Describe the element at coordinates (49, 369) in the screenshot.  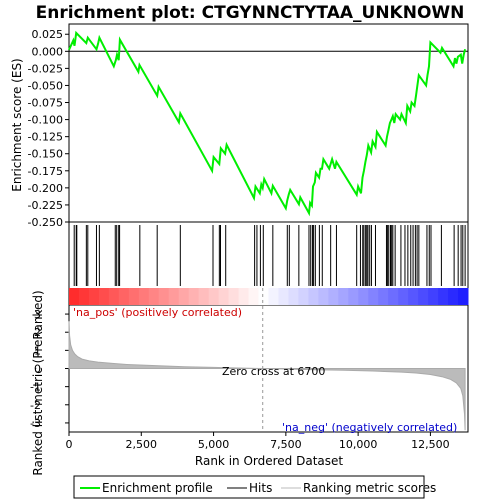
I see `metric-y-axis: 3 2 1 0 -1 -2 -3` at that location.